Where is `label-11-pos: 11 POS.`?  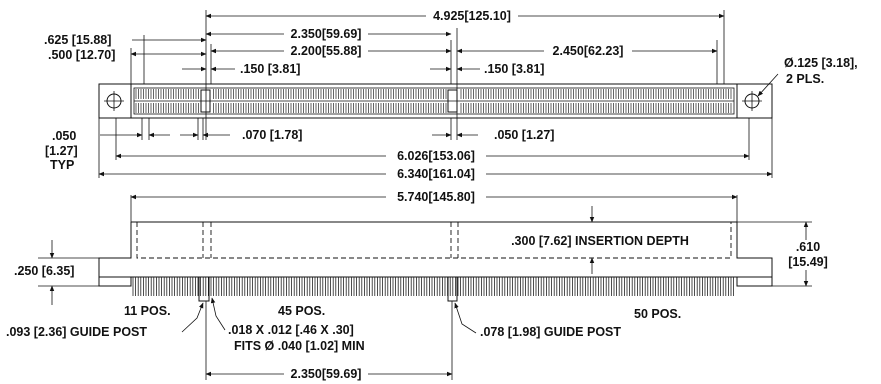
label-11-pos: 11 POS. is located at coordinates (147, 311).